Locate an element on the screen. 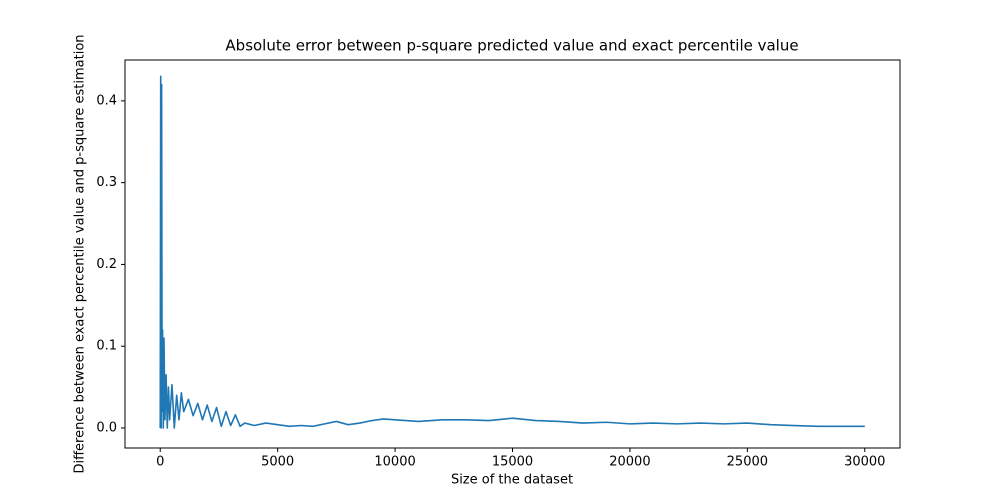 The image size is (1000, 500). x-tick-label: 20000 is located at coordinates (629, 462).